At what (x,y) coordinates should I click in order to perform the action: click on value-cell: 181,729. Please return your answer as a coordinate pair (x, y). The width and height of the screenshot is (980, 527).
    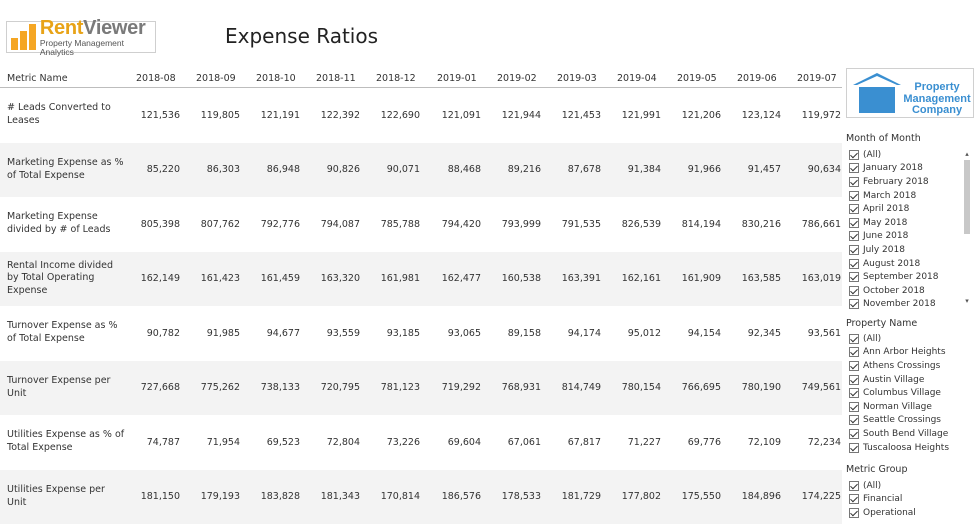
    Looking at the image, I should click on (581, 497).